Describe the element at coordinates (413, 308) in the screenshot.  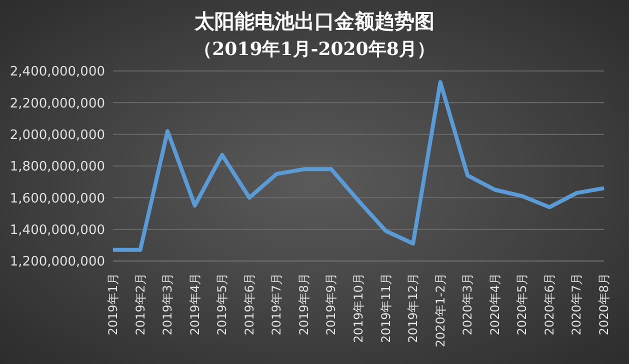
I see `x-tick-label: 2019年12月` at that location.